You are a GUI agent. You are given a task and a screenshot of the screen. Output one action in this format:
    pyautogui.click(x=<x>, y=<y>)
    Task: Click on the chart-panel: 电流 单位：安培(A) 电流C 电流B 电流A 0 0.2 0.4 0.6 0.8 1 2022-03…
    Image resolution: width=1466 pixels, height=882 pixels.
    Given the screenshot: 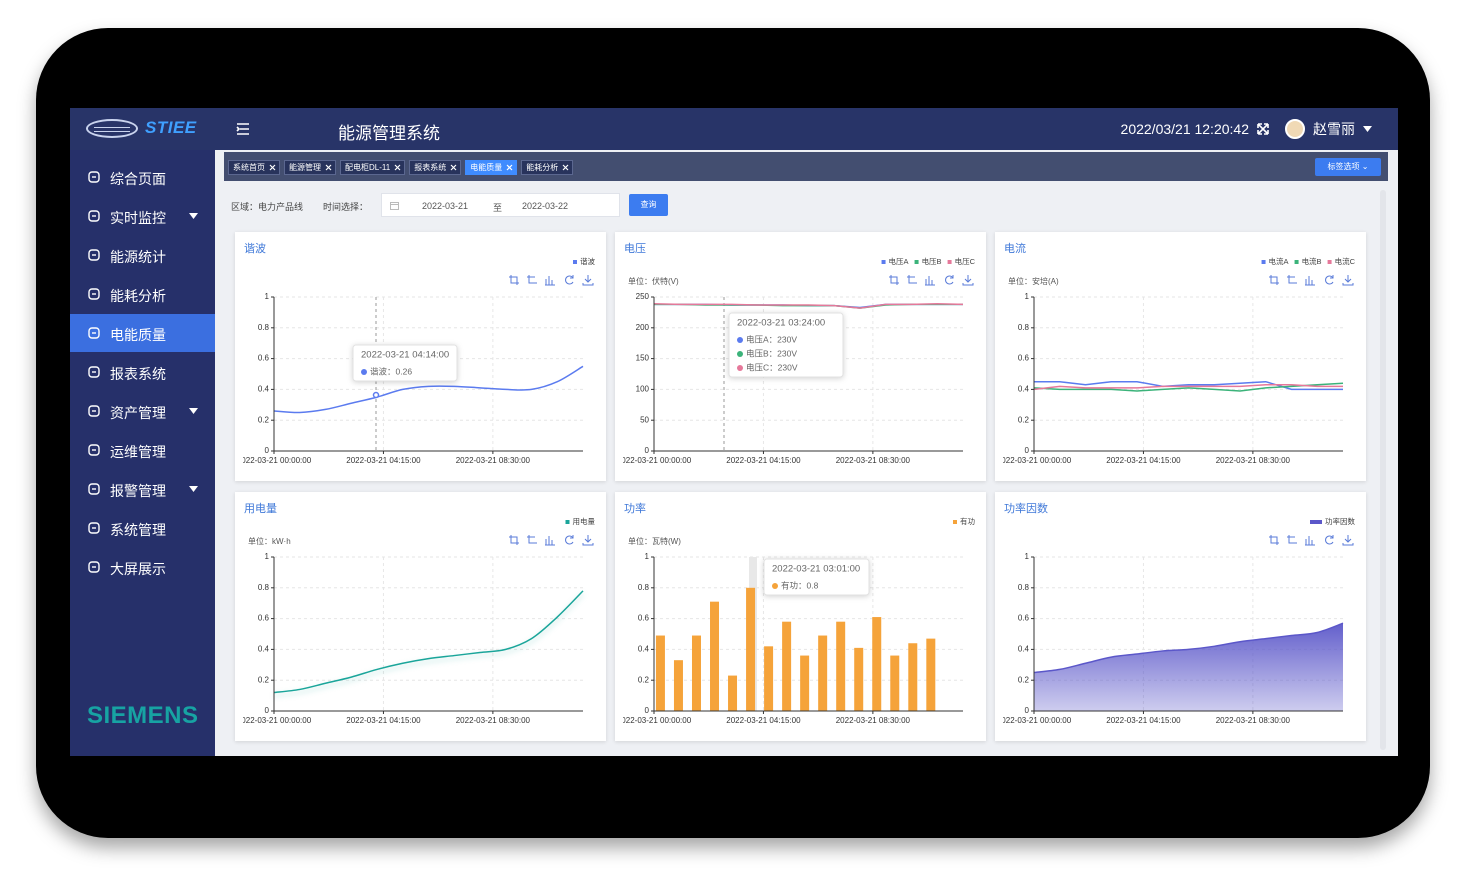 What is the action you would take?
    pyautogui.click(x=1180, y=356)
    